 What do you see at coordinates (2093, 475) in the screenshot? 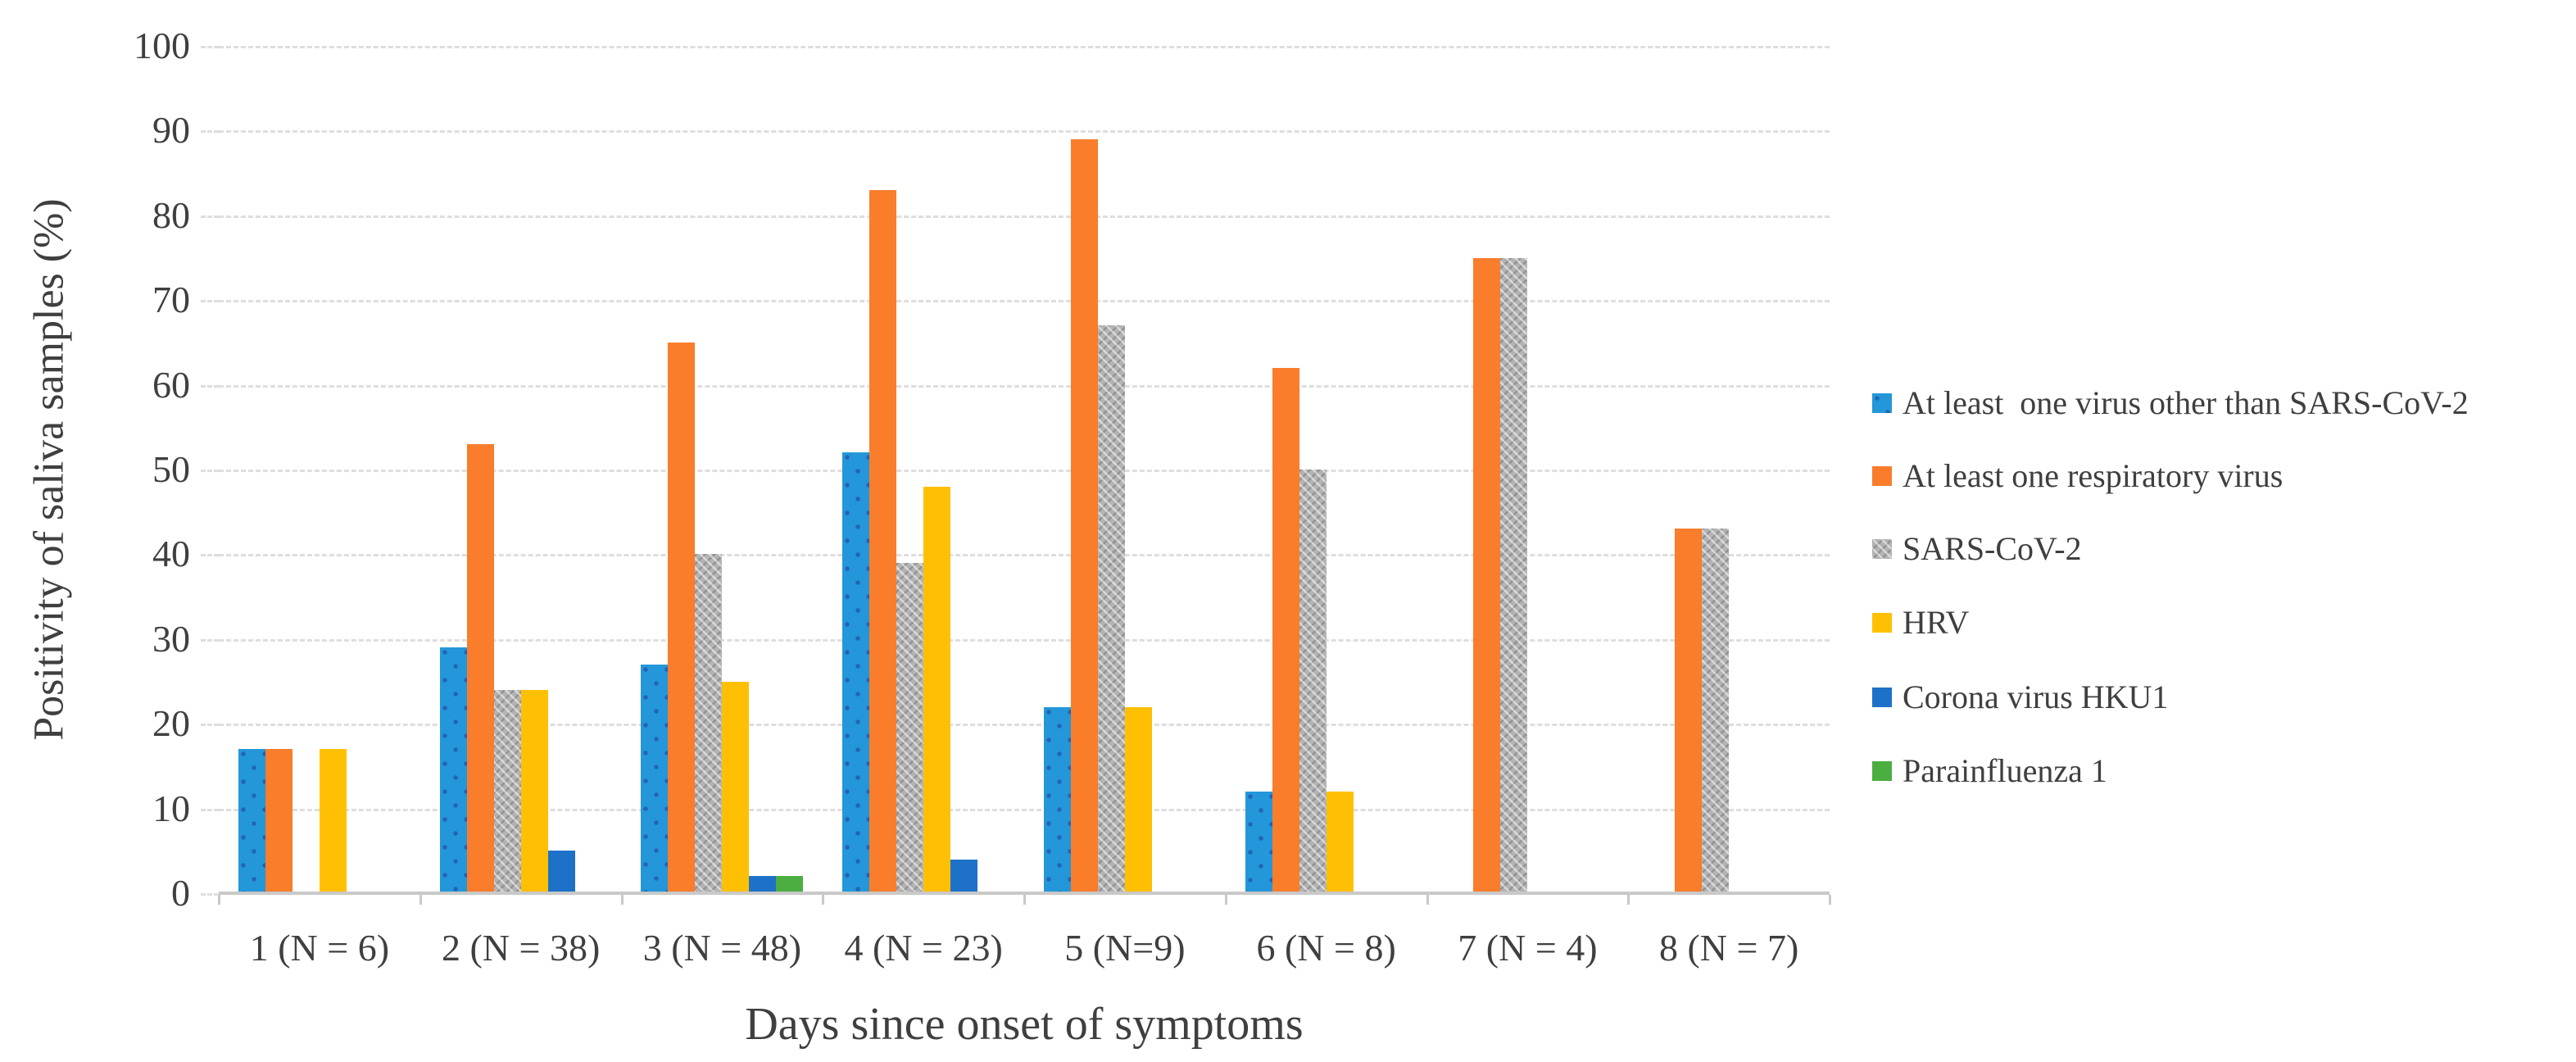
I see `legend-label: At least one respiratory virus` at bounding box center [2093, 475].